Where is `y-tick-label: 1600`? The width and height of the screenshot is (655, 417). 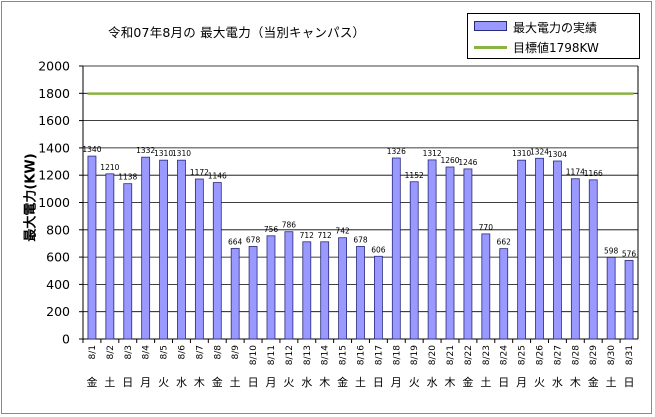 y-tick-label: 1600 is located at coordinates (54, 120).